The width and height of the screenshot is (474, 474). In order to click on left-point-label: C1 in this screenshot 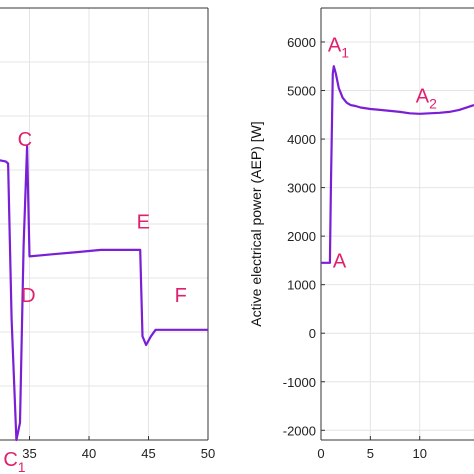, I will do `click(14, 461)`.